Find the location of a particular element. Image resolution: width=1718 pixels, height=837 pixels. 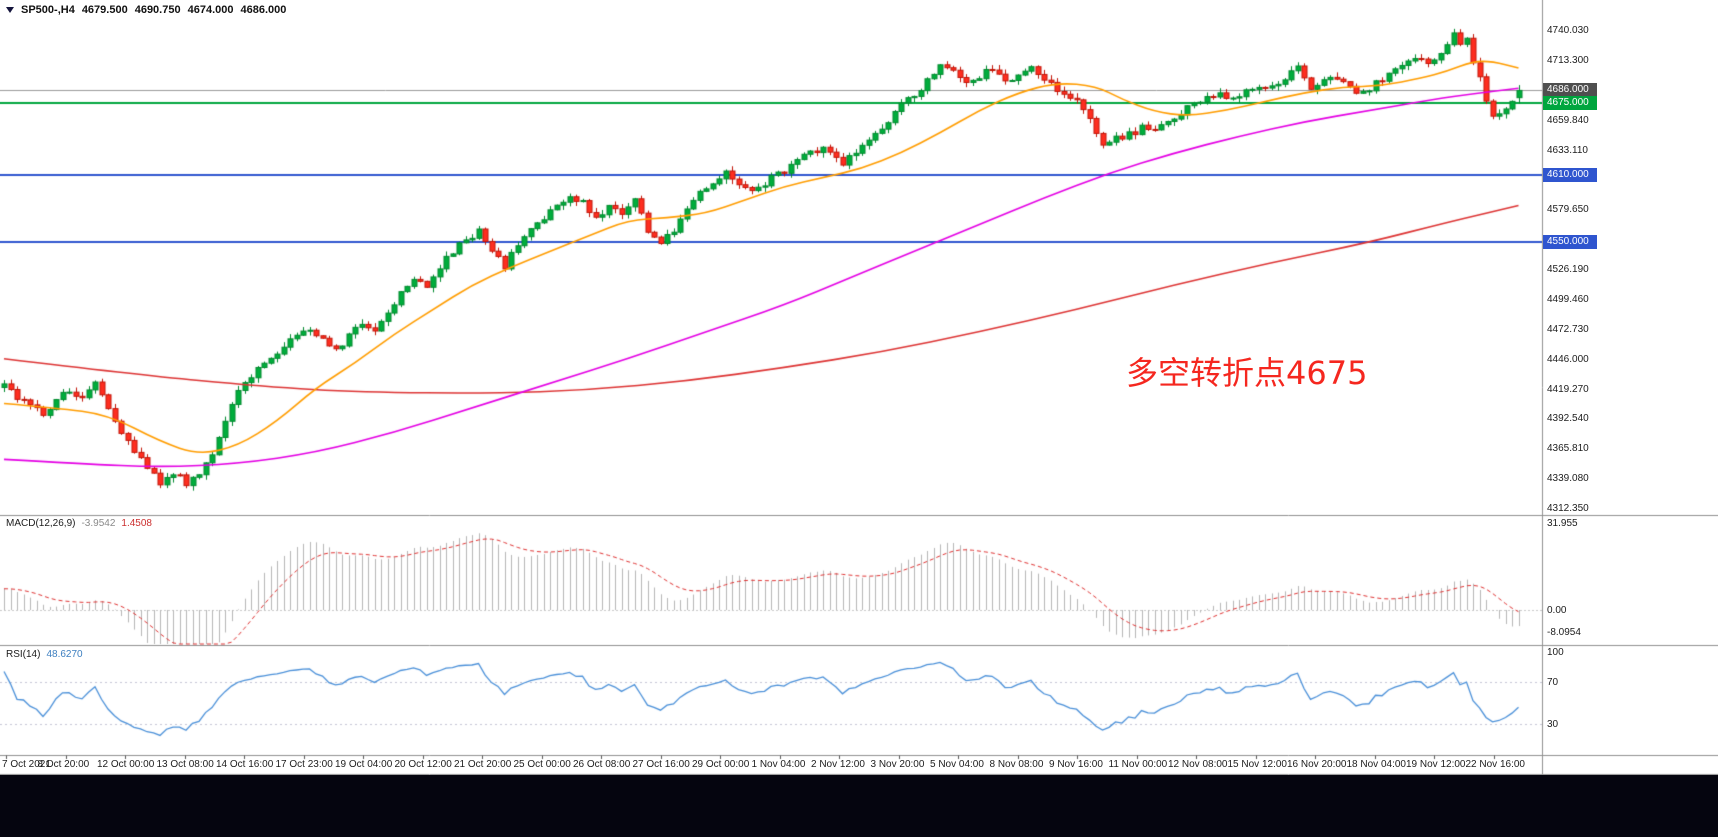

annotation-text: 多空转折点4675 is located at coordinates (1247, 373).